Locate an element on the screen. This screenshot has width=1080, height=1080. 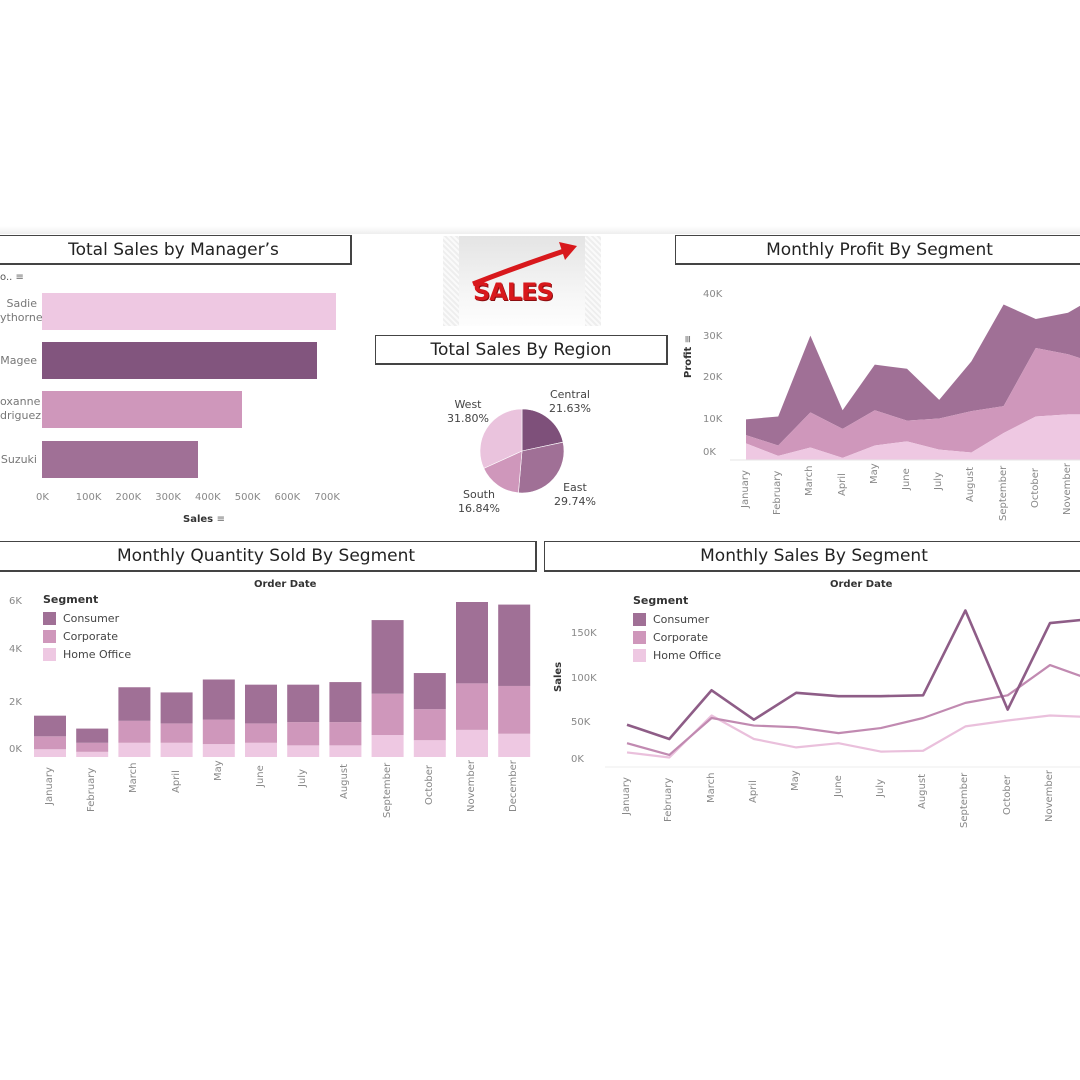
sales-line-x-tick: February is located at coordinates (669, 799).